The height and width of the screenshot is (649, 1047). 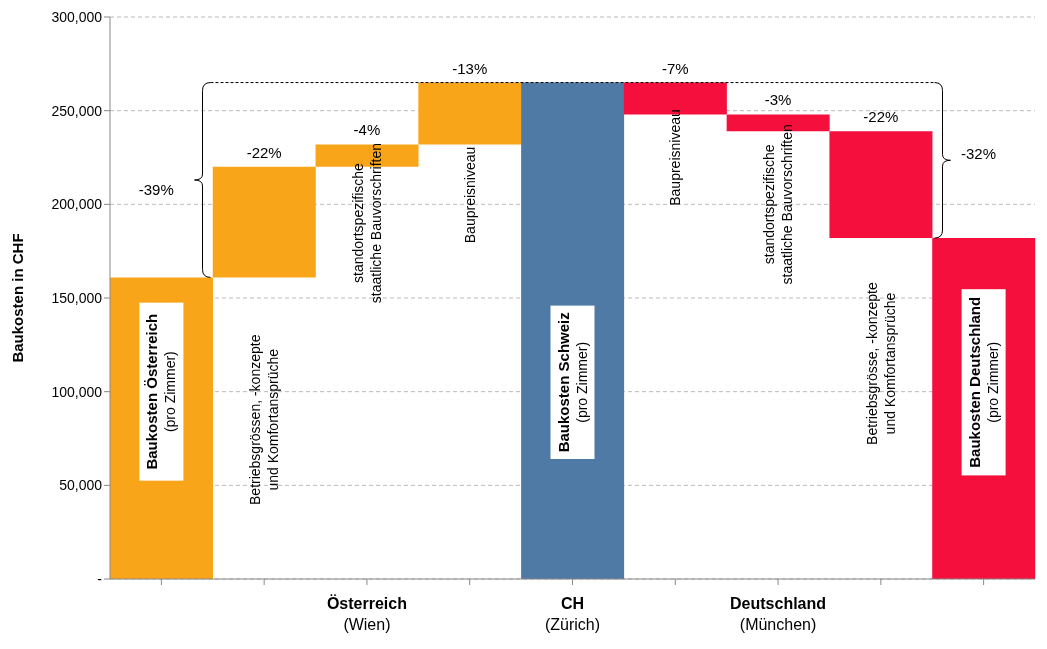 I want to click on y-tick-label: 100,000, so click(x=77, y=391).